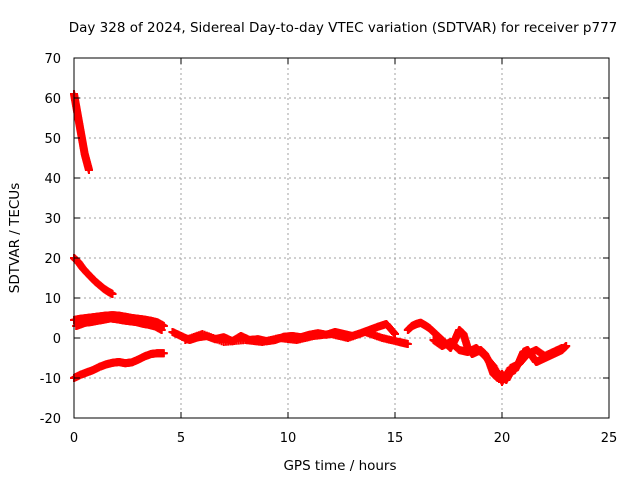 This screenshot has width=640, height=480. I want to click on y-tick-label: 60, so click(52, 99).